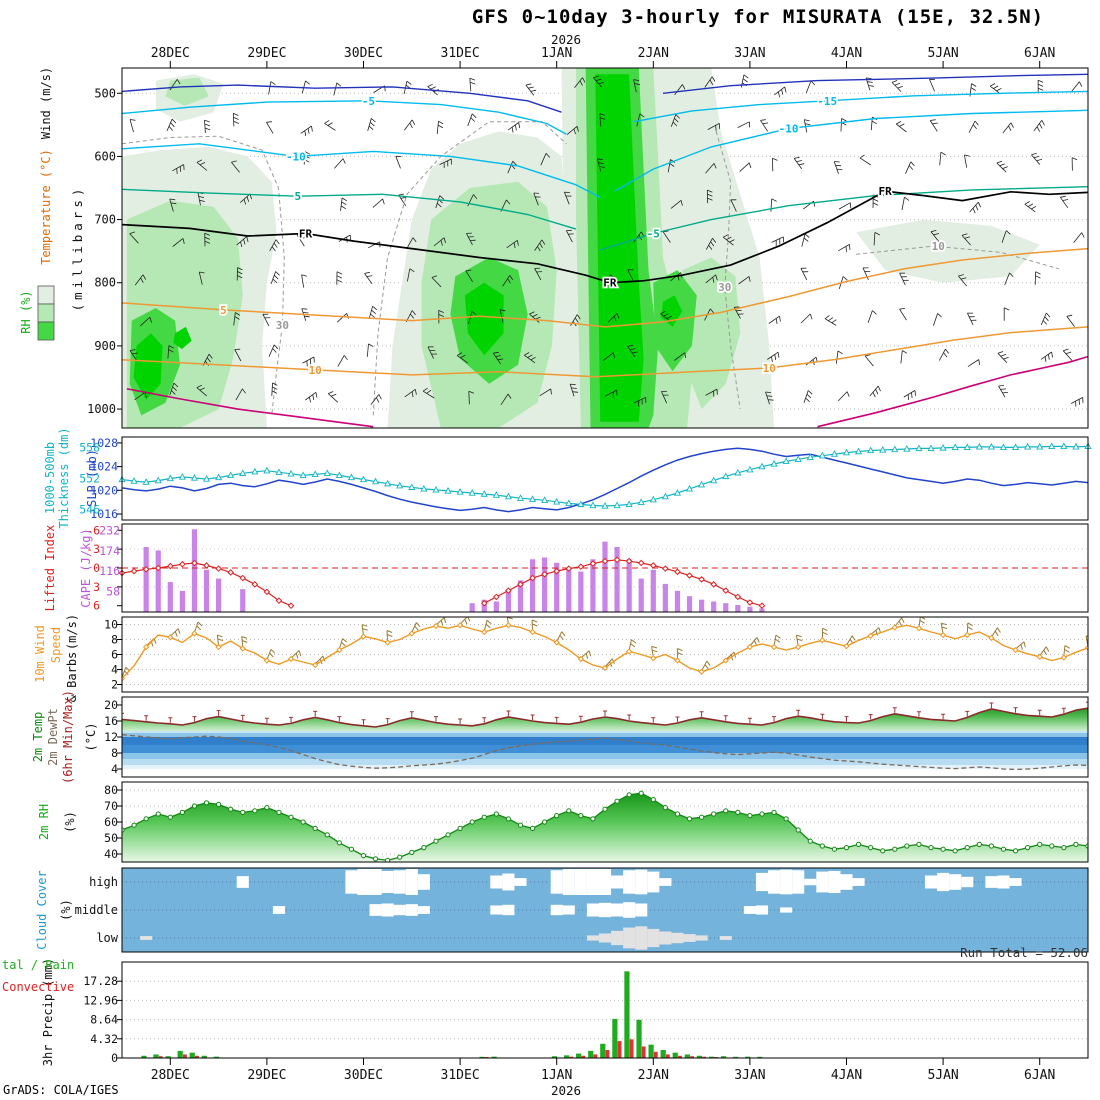  Describe the element at coordinates (556, 53) in the screenshot. I see `x-tick-label-top: 1JAN` at that location.